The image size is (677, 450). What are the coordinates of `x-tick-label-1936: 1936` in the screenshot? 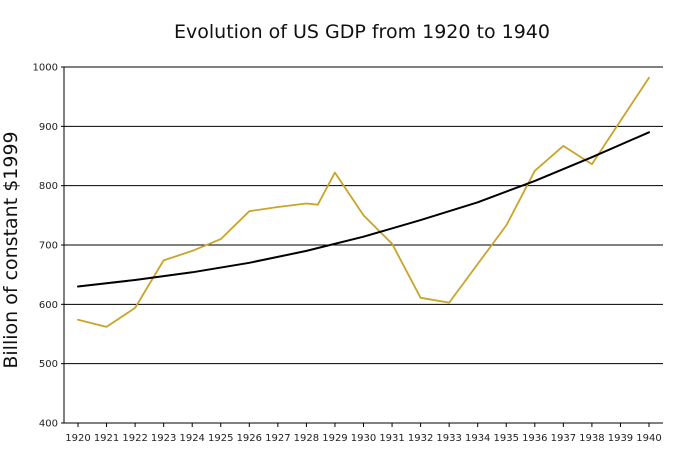 It's located at (534, 438).